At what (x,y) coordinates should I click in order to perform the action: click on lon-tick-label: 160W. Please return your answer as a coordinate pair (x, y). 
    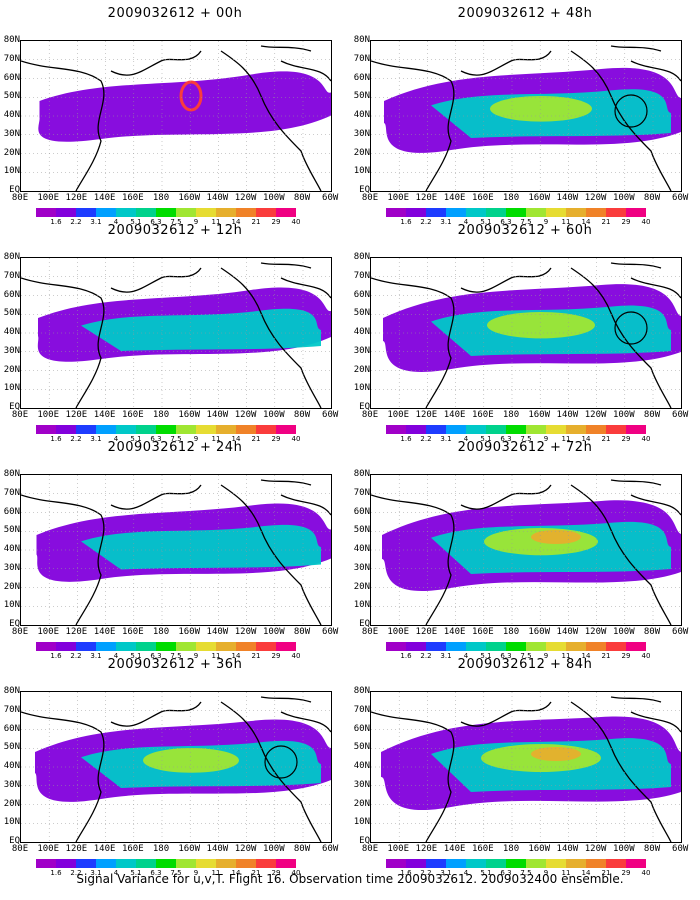
    Looking at the image, I should click on (539, 198).